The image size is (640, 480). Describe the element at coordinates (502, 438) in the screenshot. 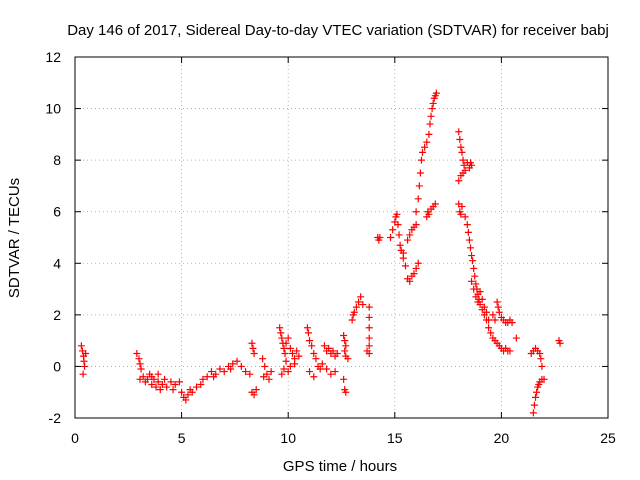

I see `x-tick-label: 20` at that location.